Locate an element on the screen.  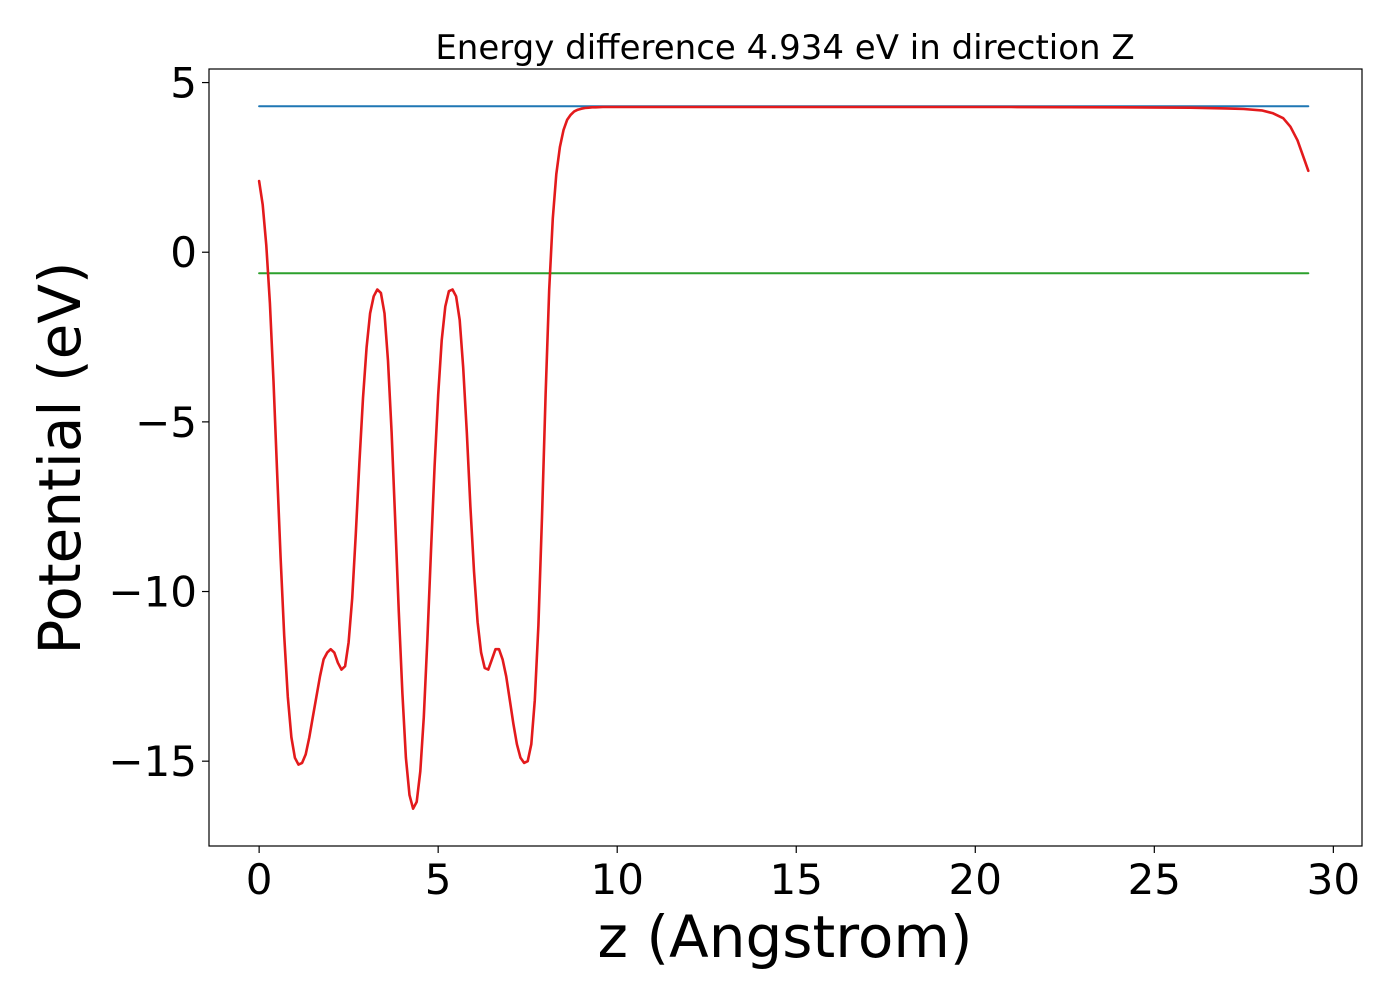
x-axis-label: z (Angstrom) is located at coordinates (785, 937).